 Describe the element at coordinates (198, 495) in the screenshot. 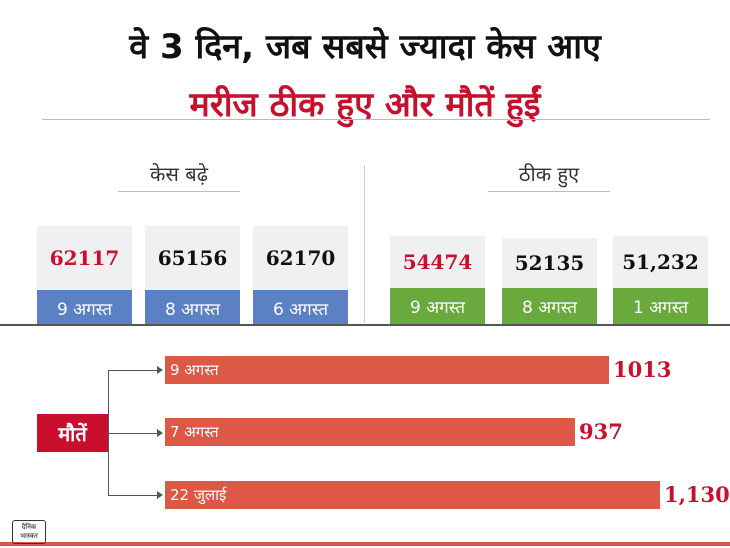

I see `death-bar-date: 22 जुलाई` at that location.